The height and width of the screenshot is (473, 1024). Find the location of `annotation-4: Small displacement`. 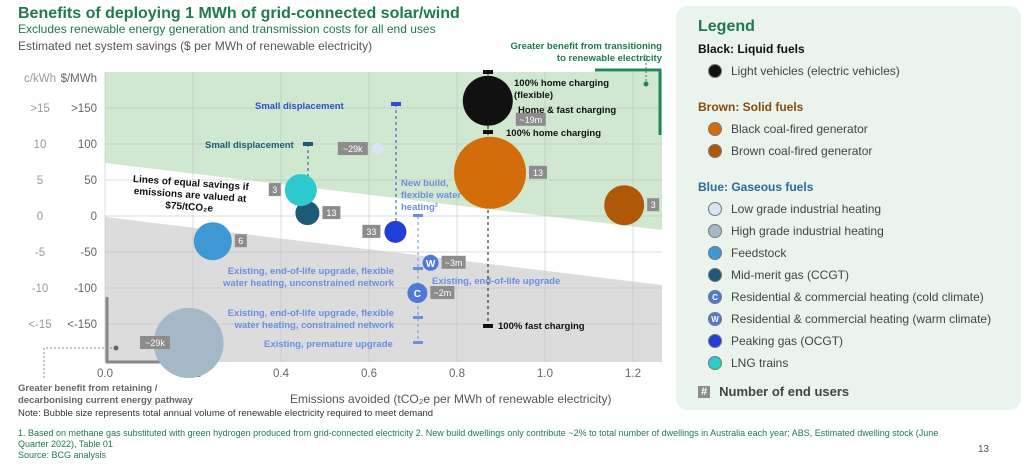

annotation-4: Small displacement is located at coordinates (300, 106).